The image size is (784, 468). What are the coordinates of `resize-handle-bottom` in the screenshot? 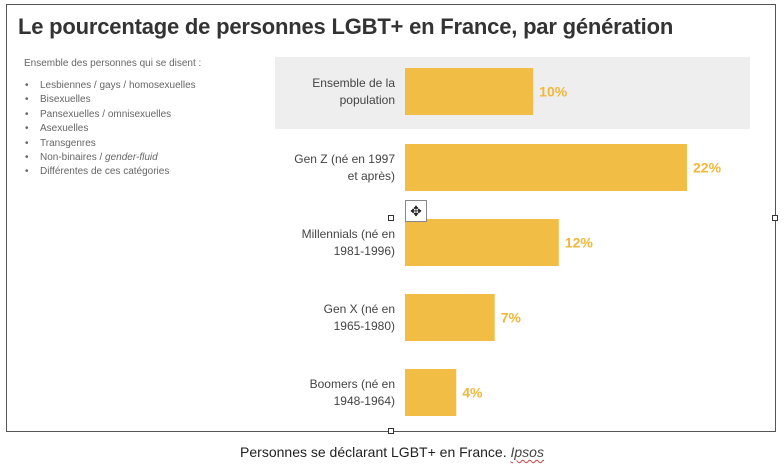 It's located at (391, 431).